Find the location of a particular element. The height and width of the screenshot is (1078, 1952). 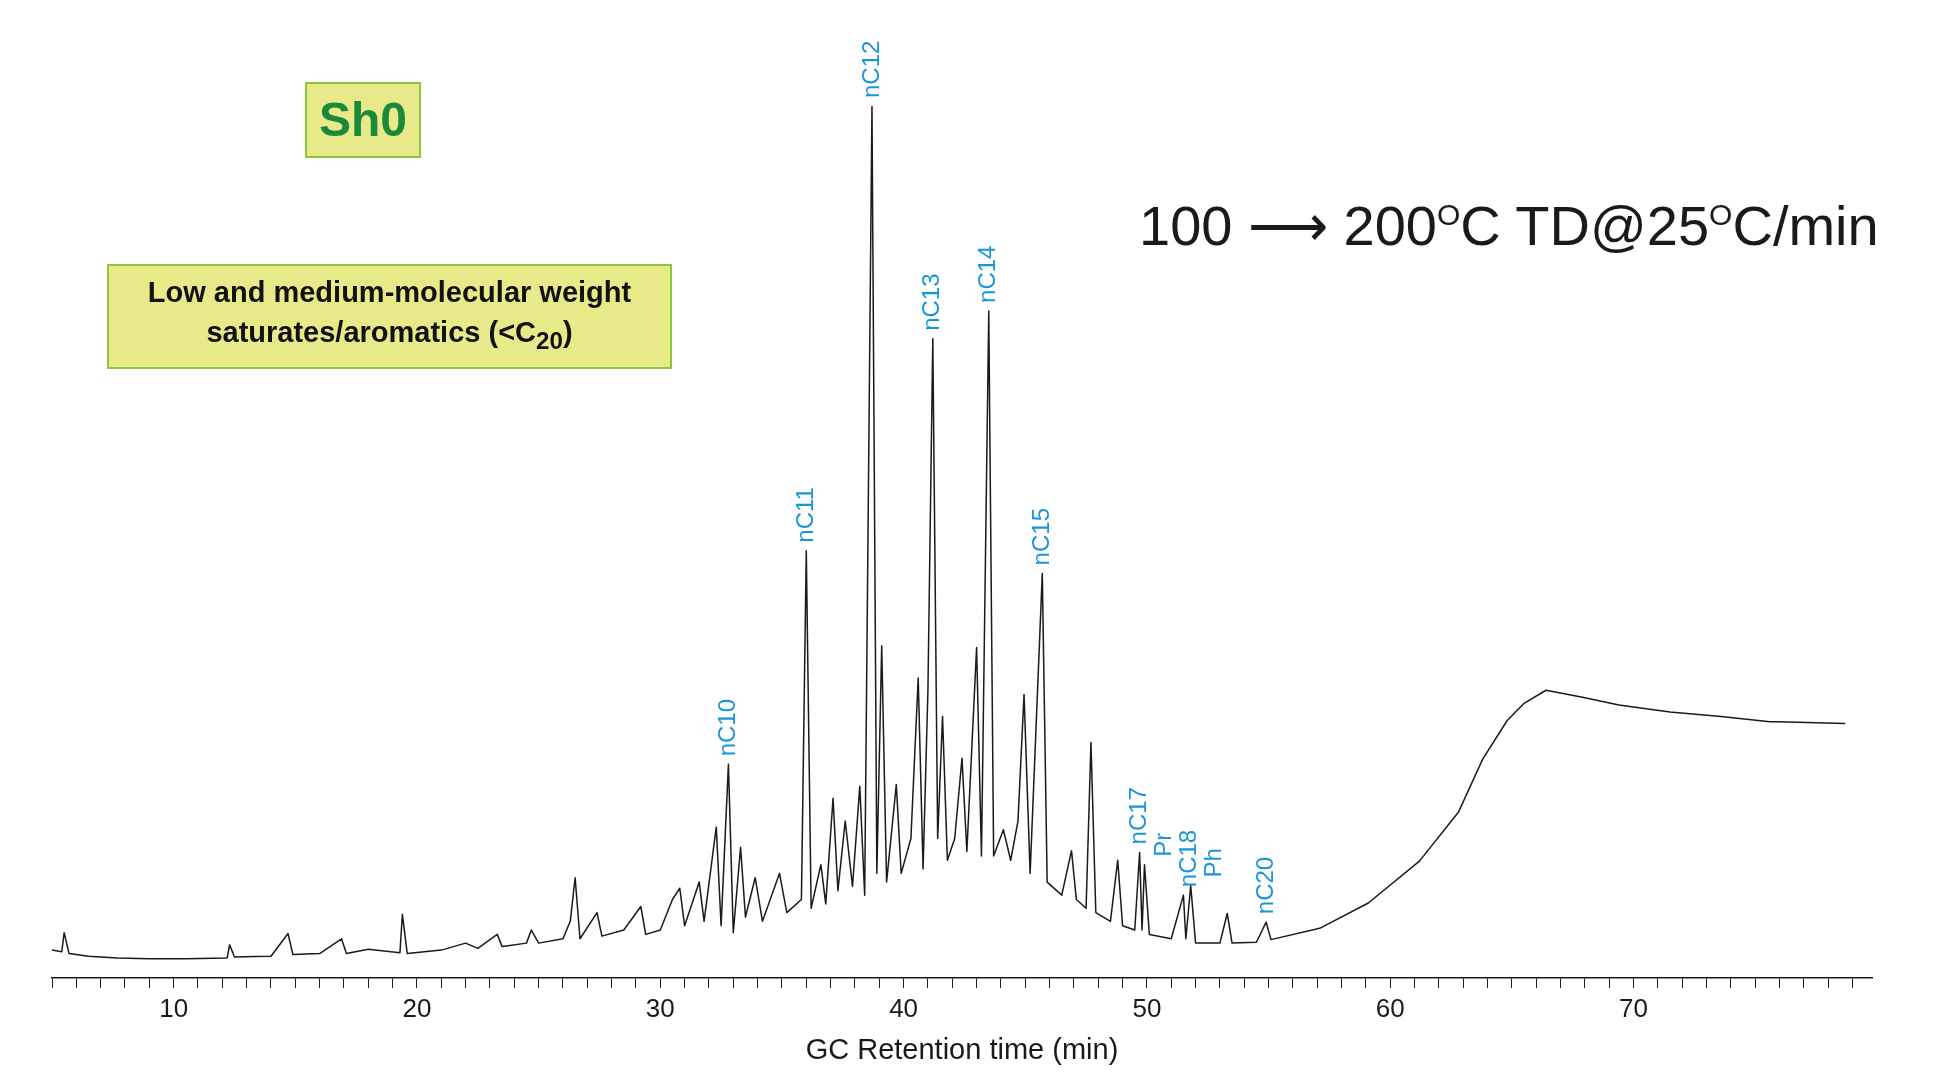

x-tick-label: 40 is located at coordinates (904, 1007).